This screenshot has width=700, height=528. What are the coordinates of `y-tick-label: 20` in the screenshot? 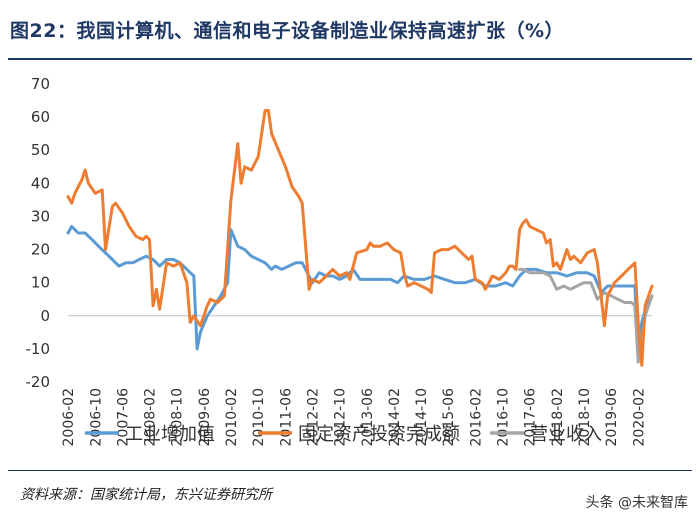 It's located at (40, 250).